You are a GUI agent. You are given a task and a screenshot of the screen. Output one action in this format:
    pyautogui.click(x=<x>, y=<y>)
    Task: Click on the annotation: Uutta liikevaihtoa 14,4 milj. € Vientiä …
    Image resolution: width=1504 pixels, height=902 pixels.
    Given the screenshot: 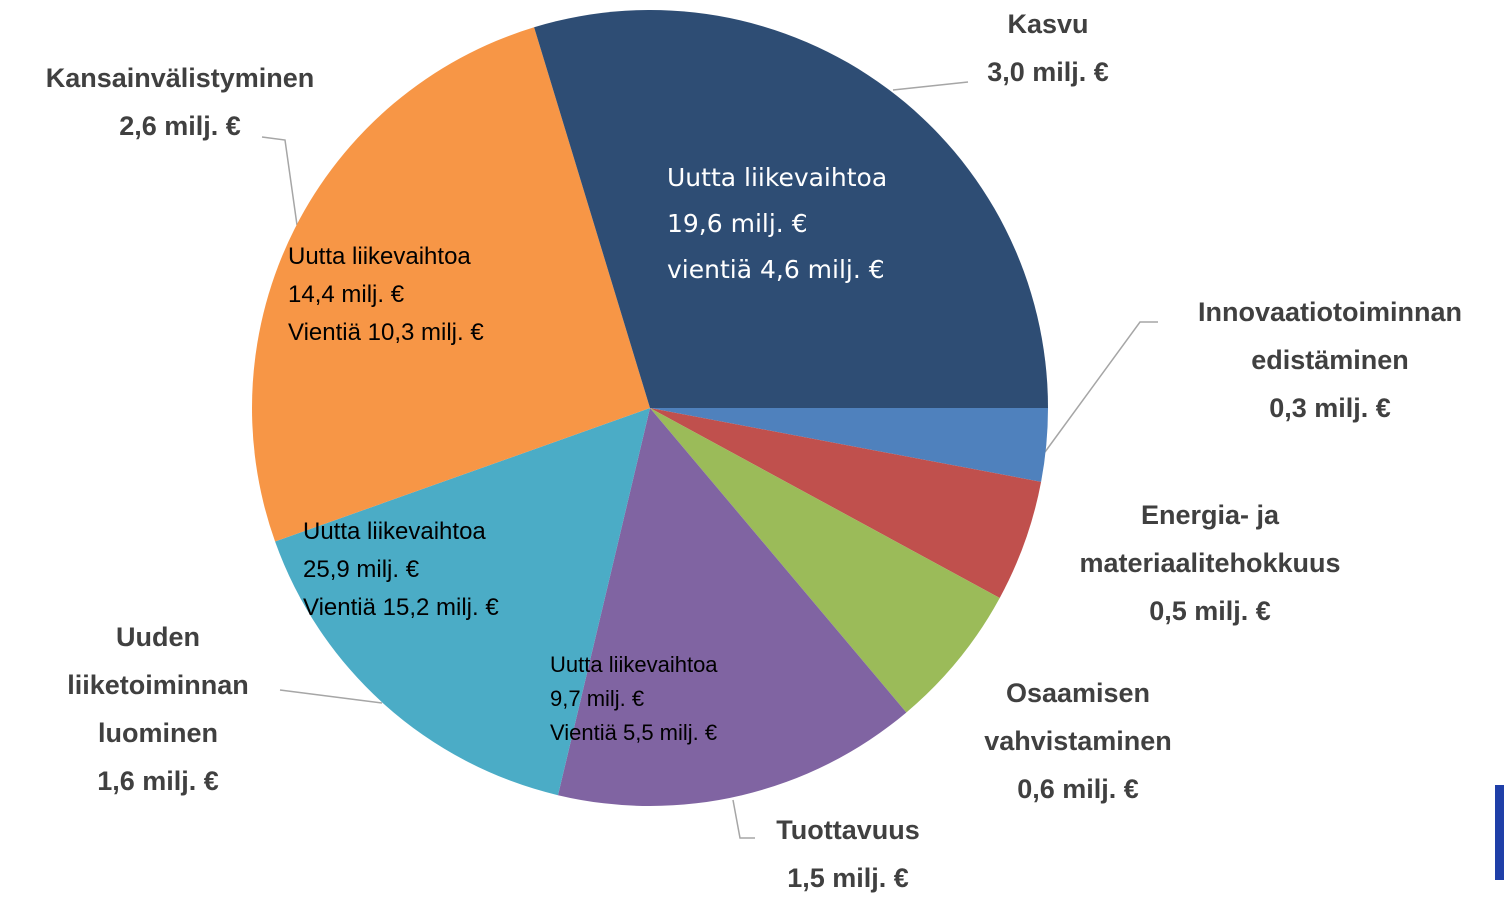 What is the action you would take?
    pyautogui.click(x=386, y=294)
    